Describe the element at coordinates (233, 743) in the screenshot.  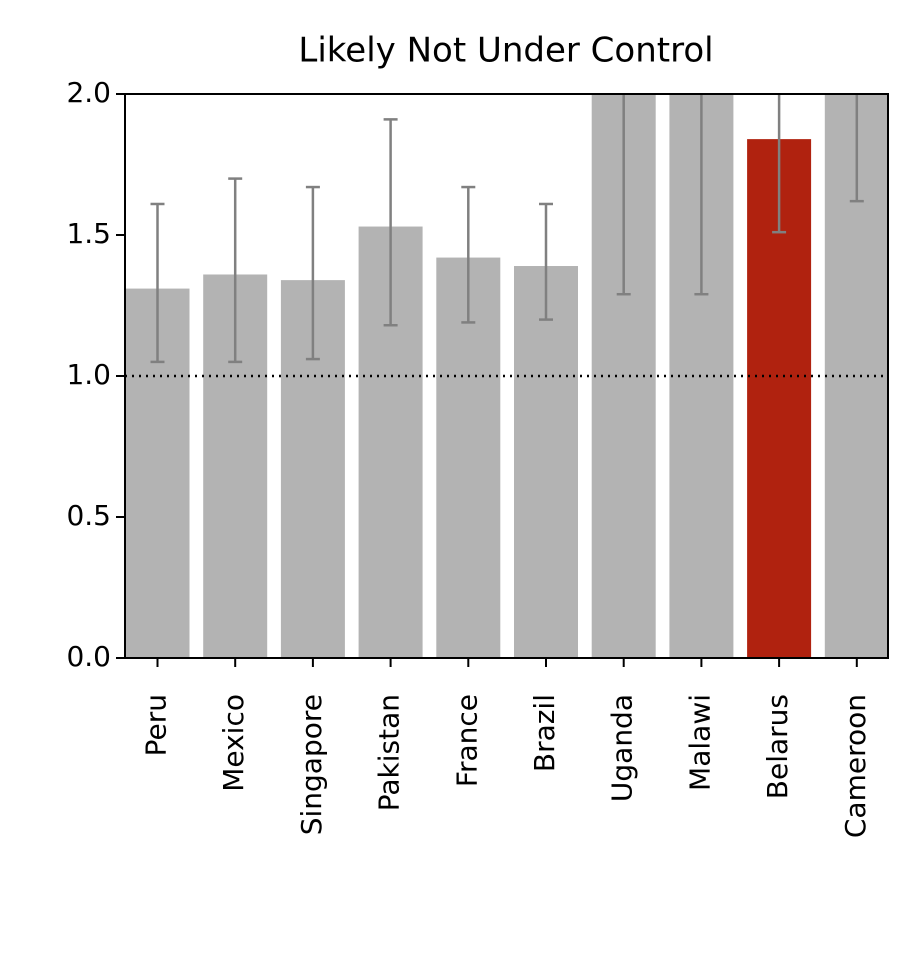
I see `x-tick-label: Mexico` at that location.